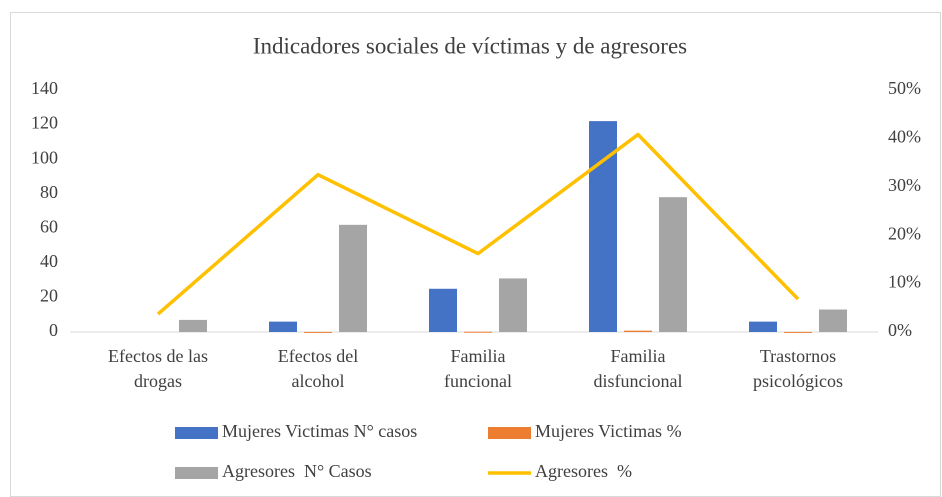 Image resolution: width=942 pixels, height=497 pixels. What do you see at coordinates (49, 192) in the screenshot?
I see `y-tick-label: 80` at bounding box center [49, 192].